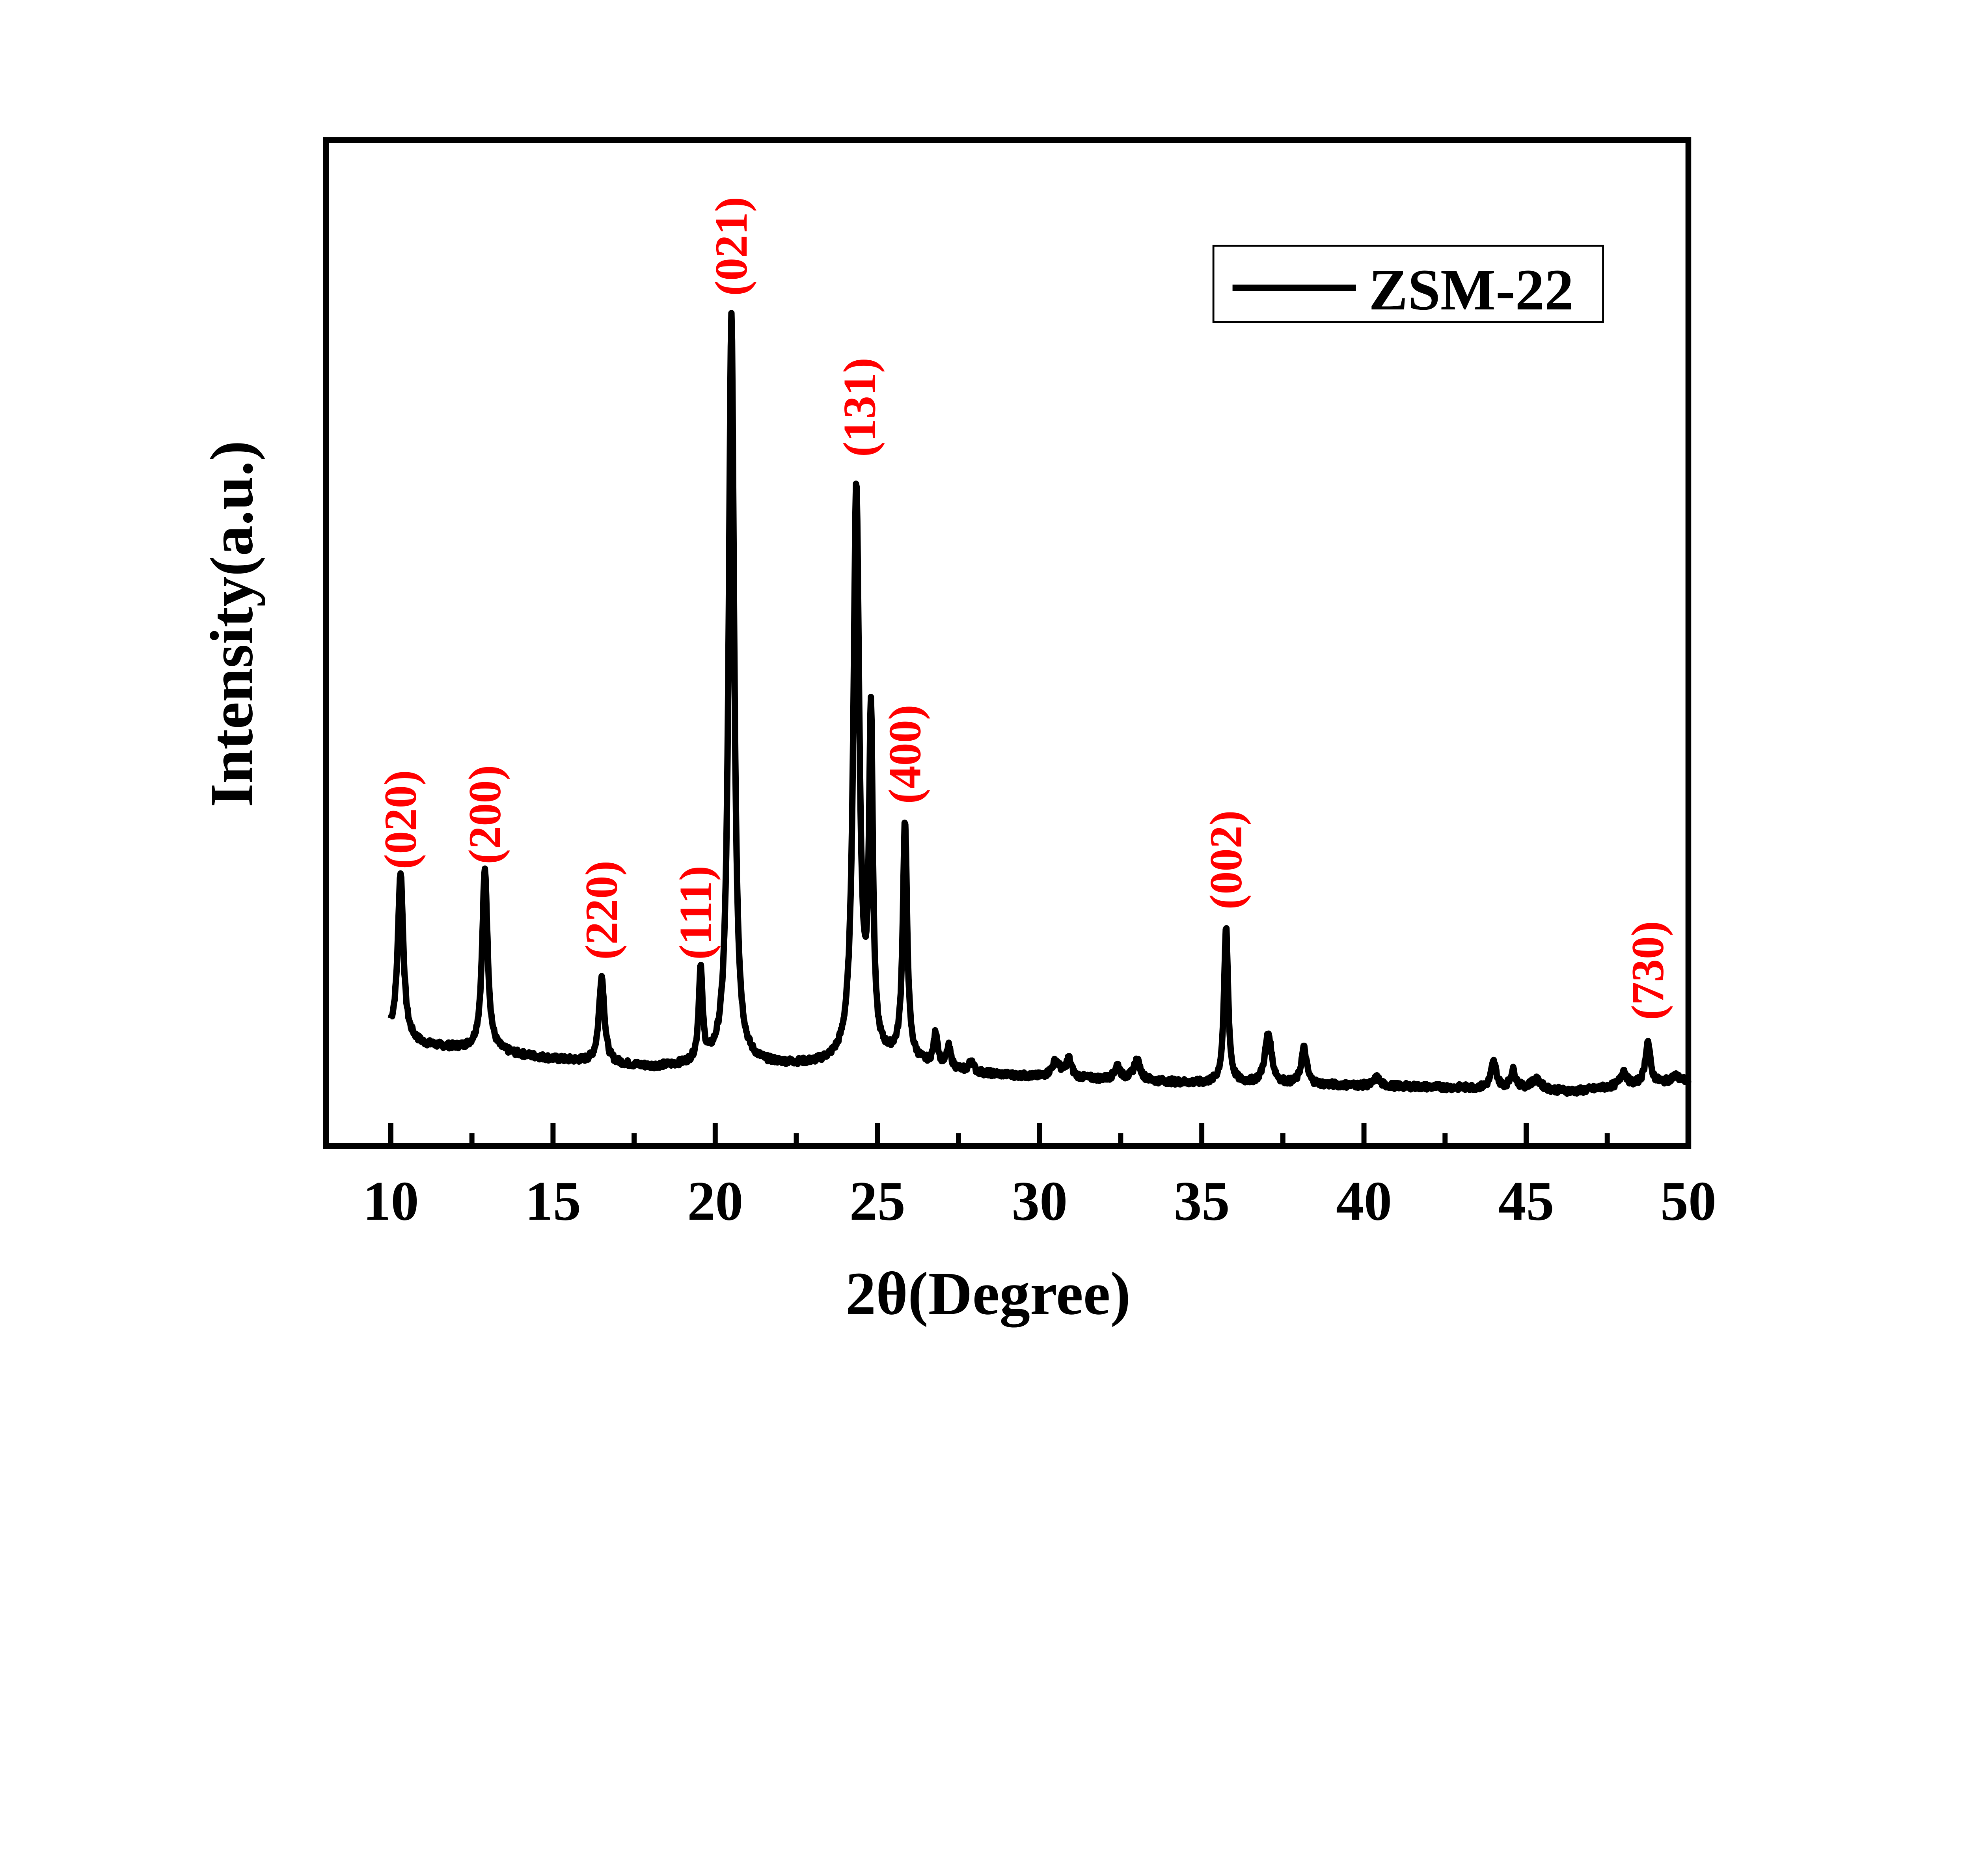  I want to click on x-axis-title: 2θ(Degree), so click(988, 1293).